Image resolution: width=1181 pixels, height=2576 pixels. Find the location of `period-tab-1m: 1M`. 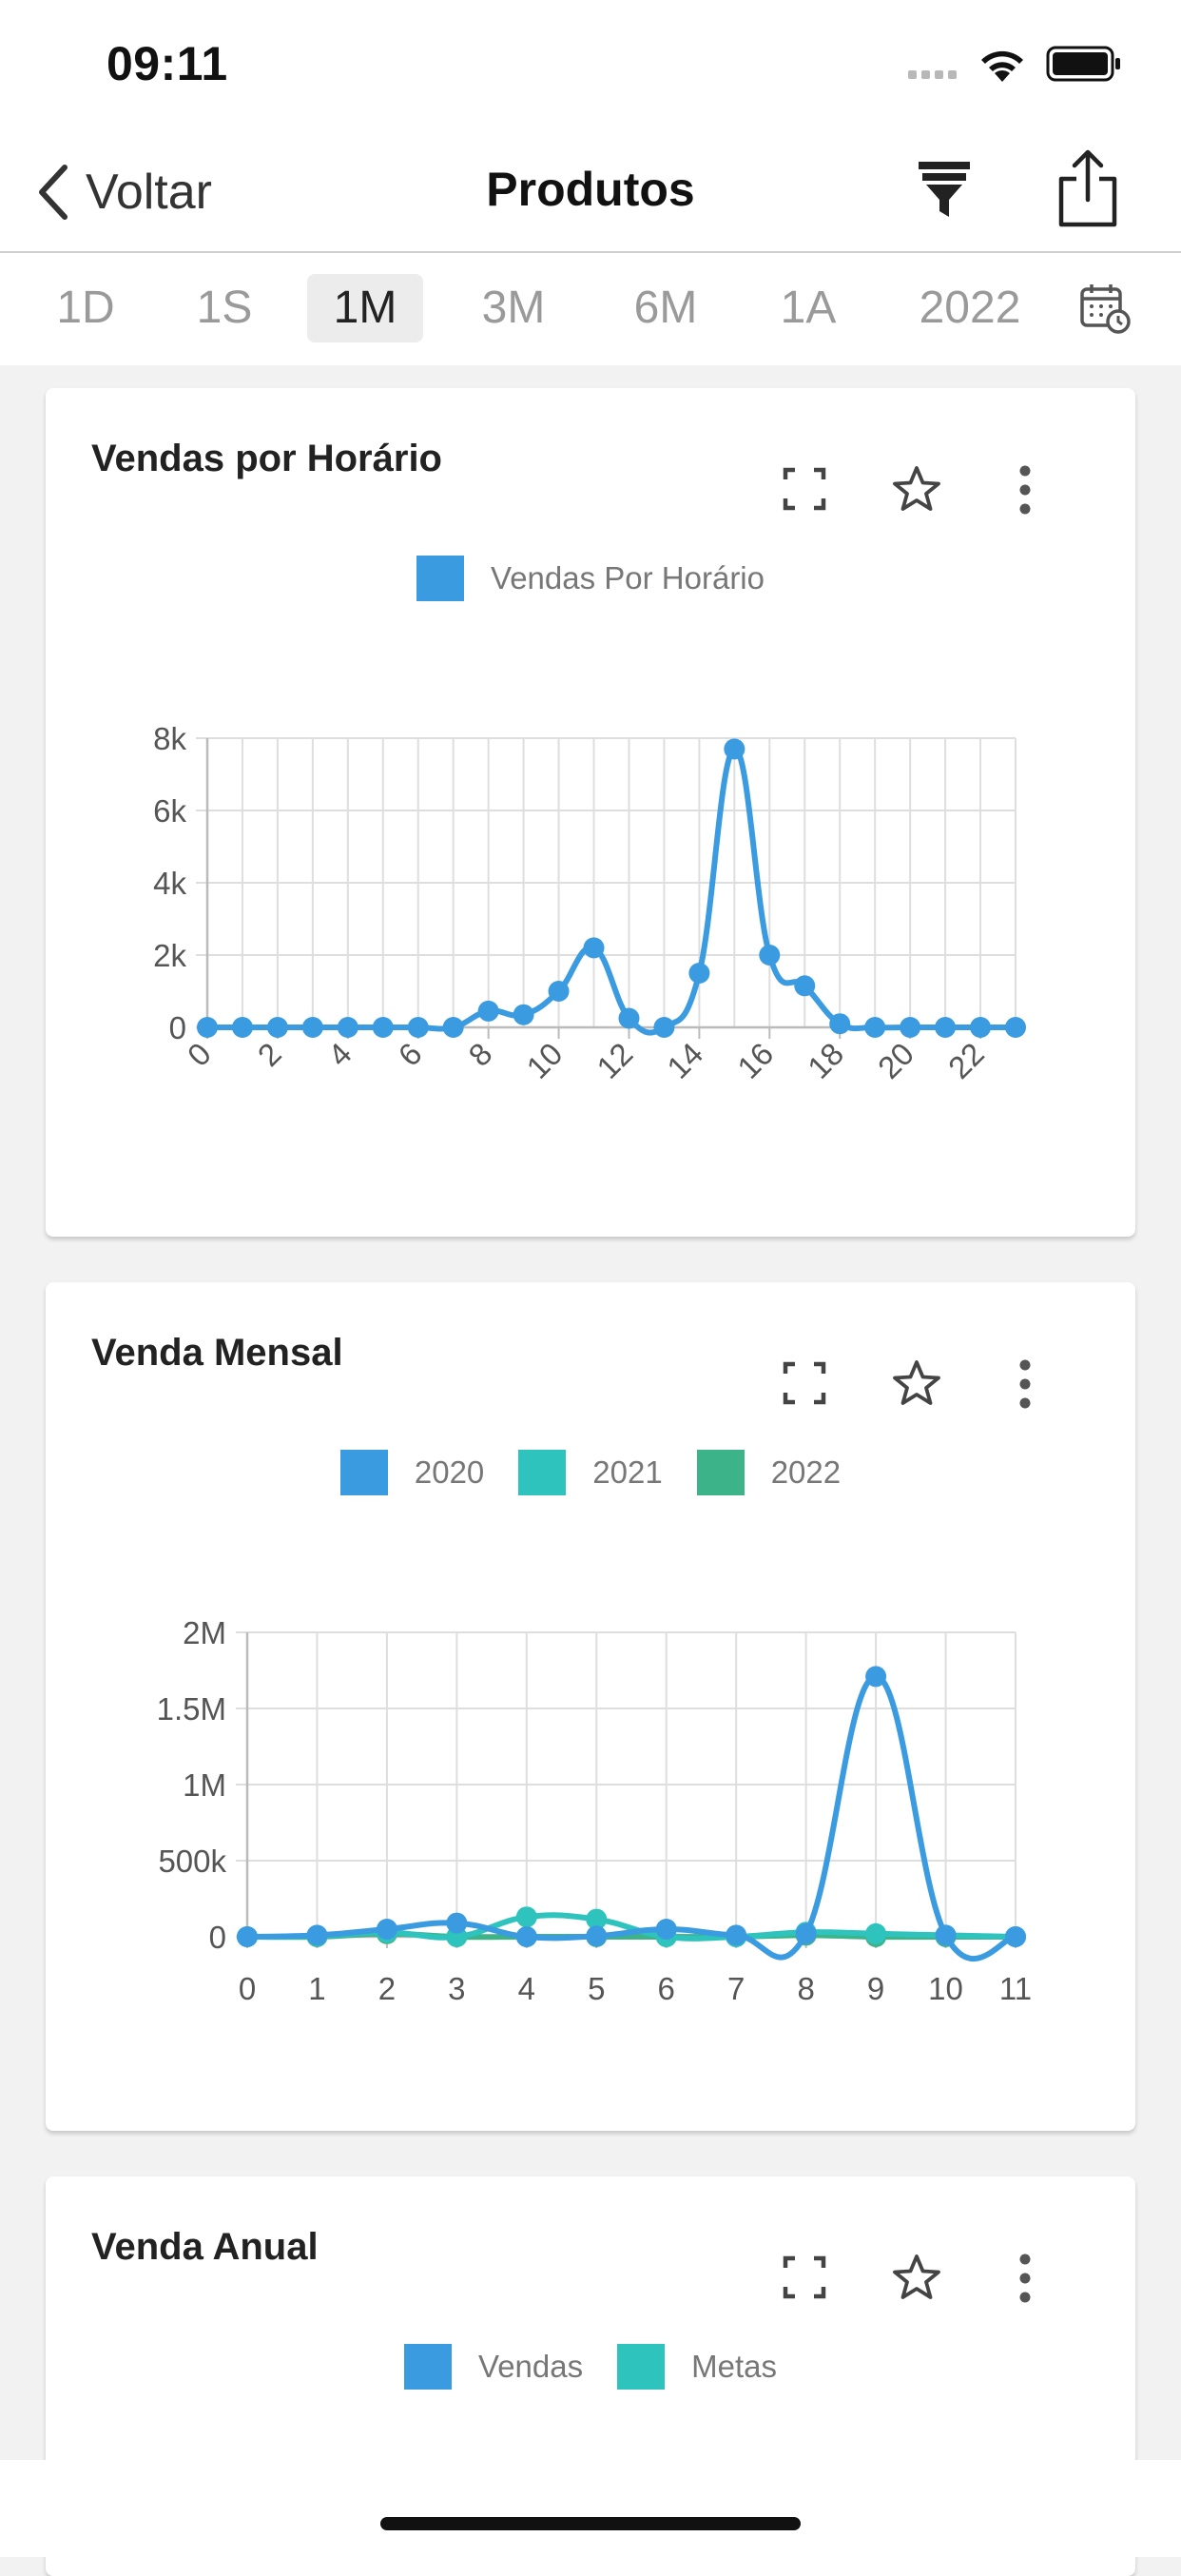

period-tab-1m: 1M is located at coordinates (365, 308).